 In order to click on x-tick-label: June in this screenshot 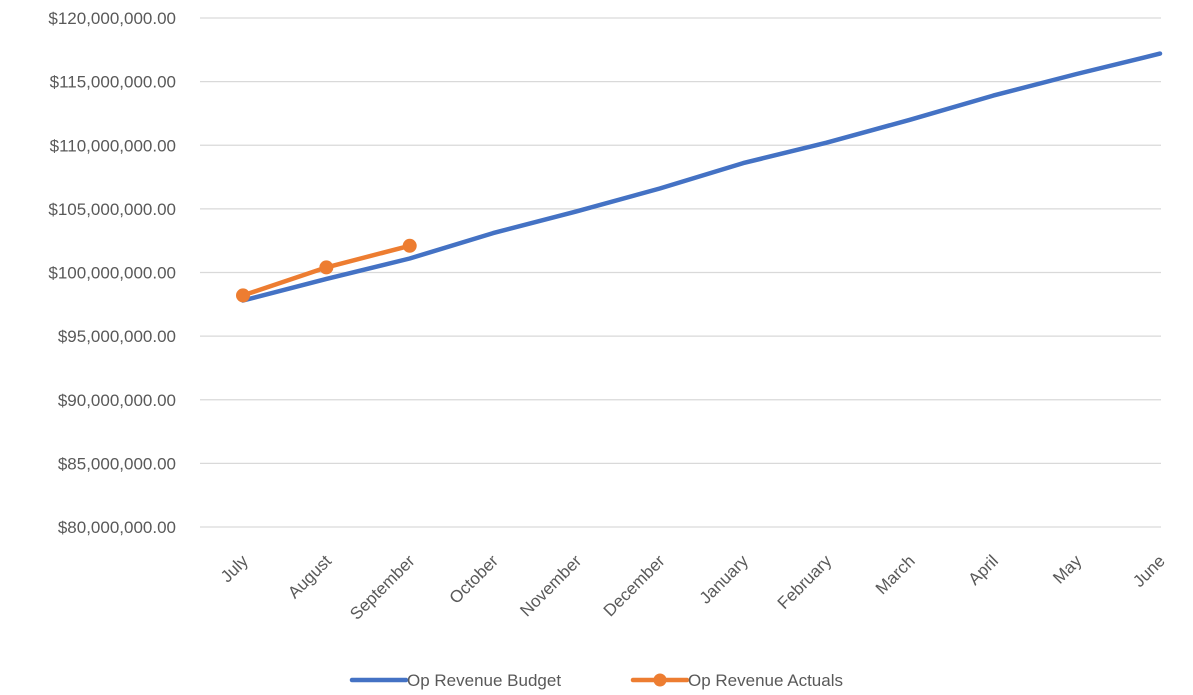, I will do `click(1149, 571)`.